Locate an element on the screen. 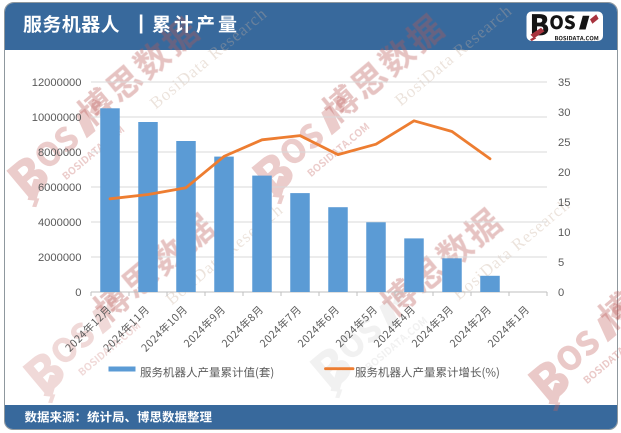 This screenshot has height=433, width=621. svg-text: 6000000 is located at coordinates (60, 188).